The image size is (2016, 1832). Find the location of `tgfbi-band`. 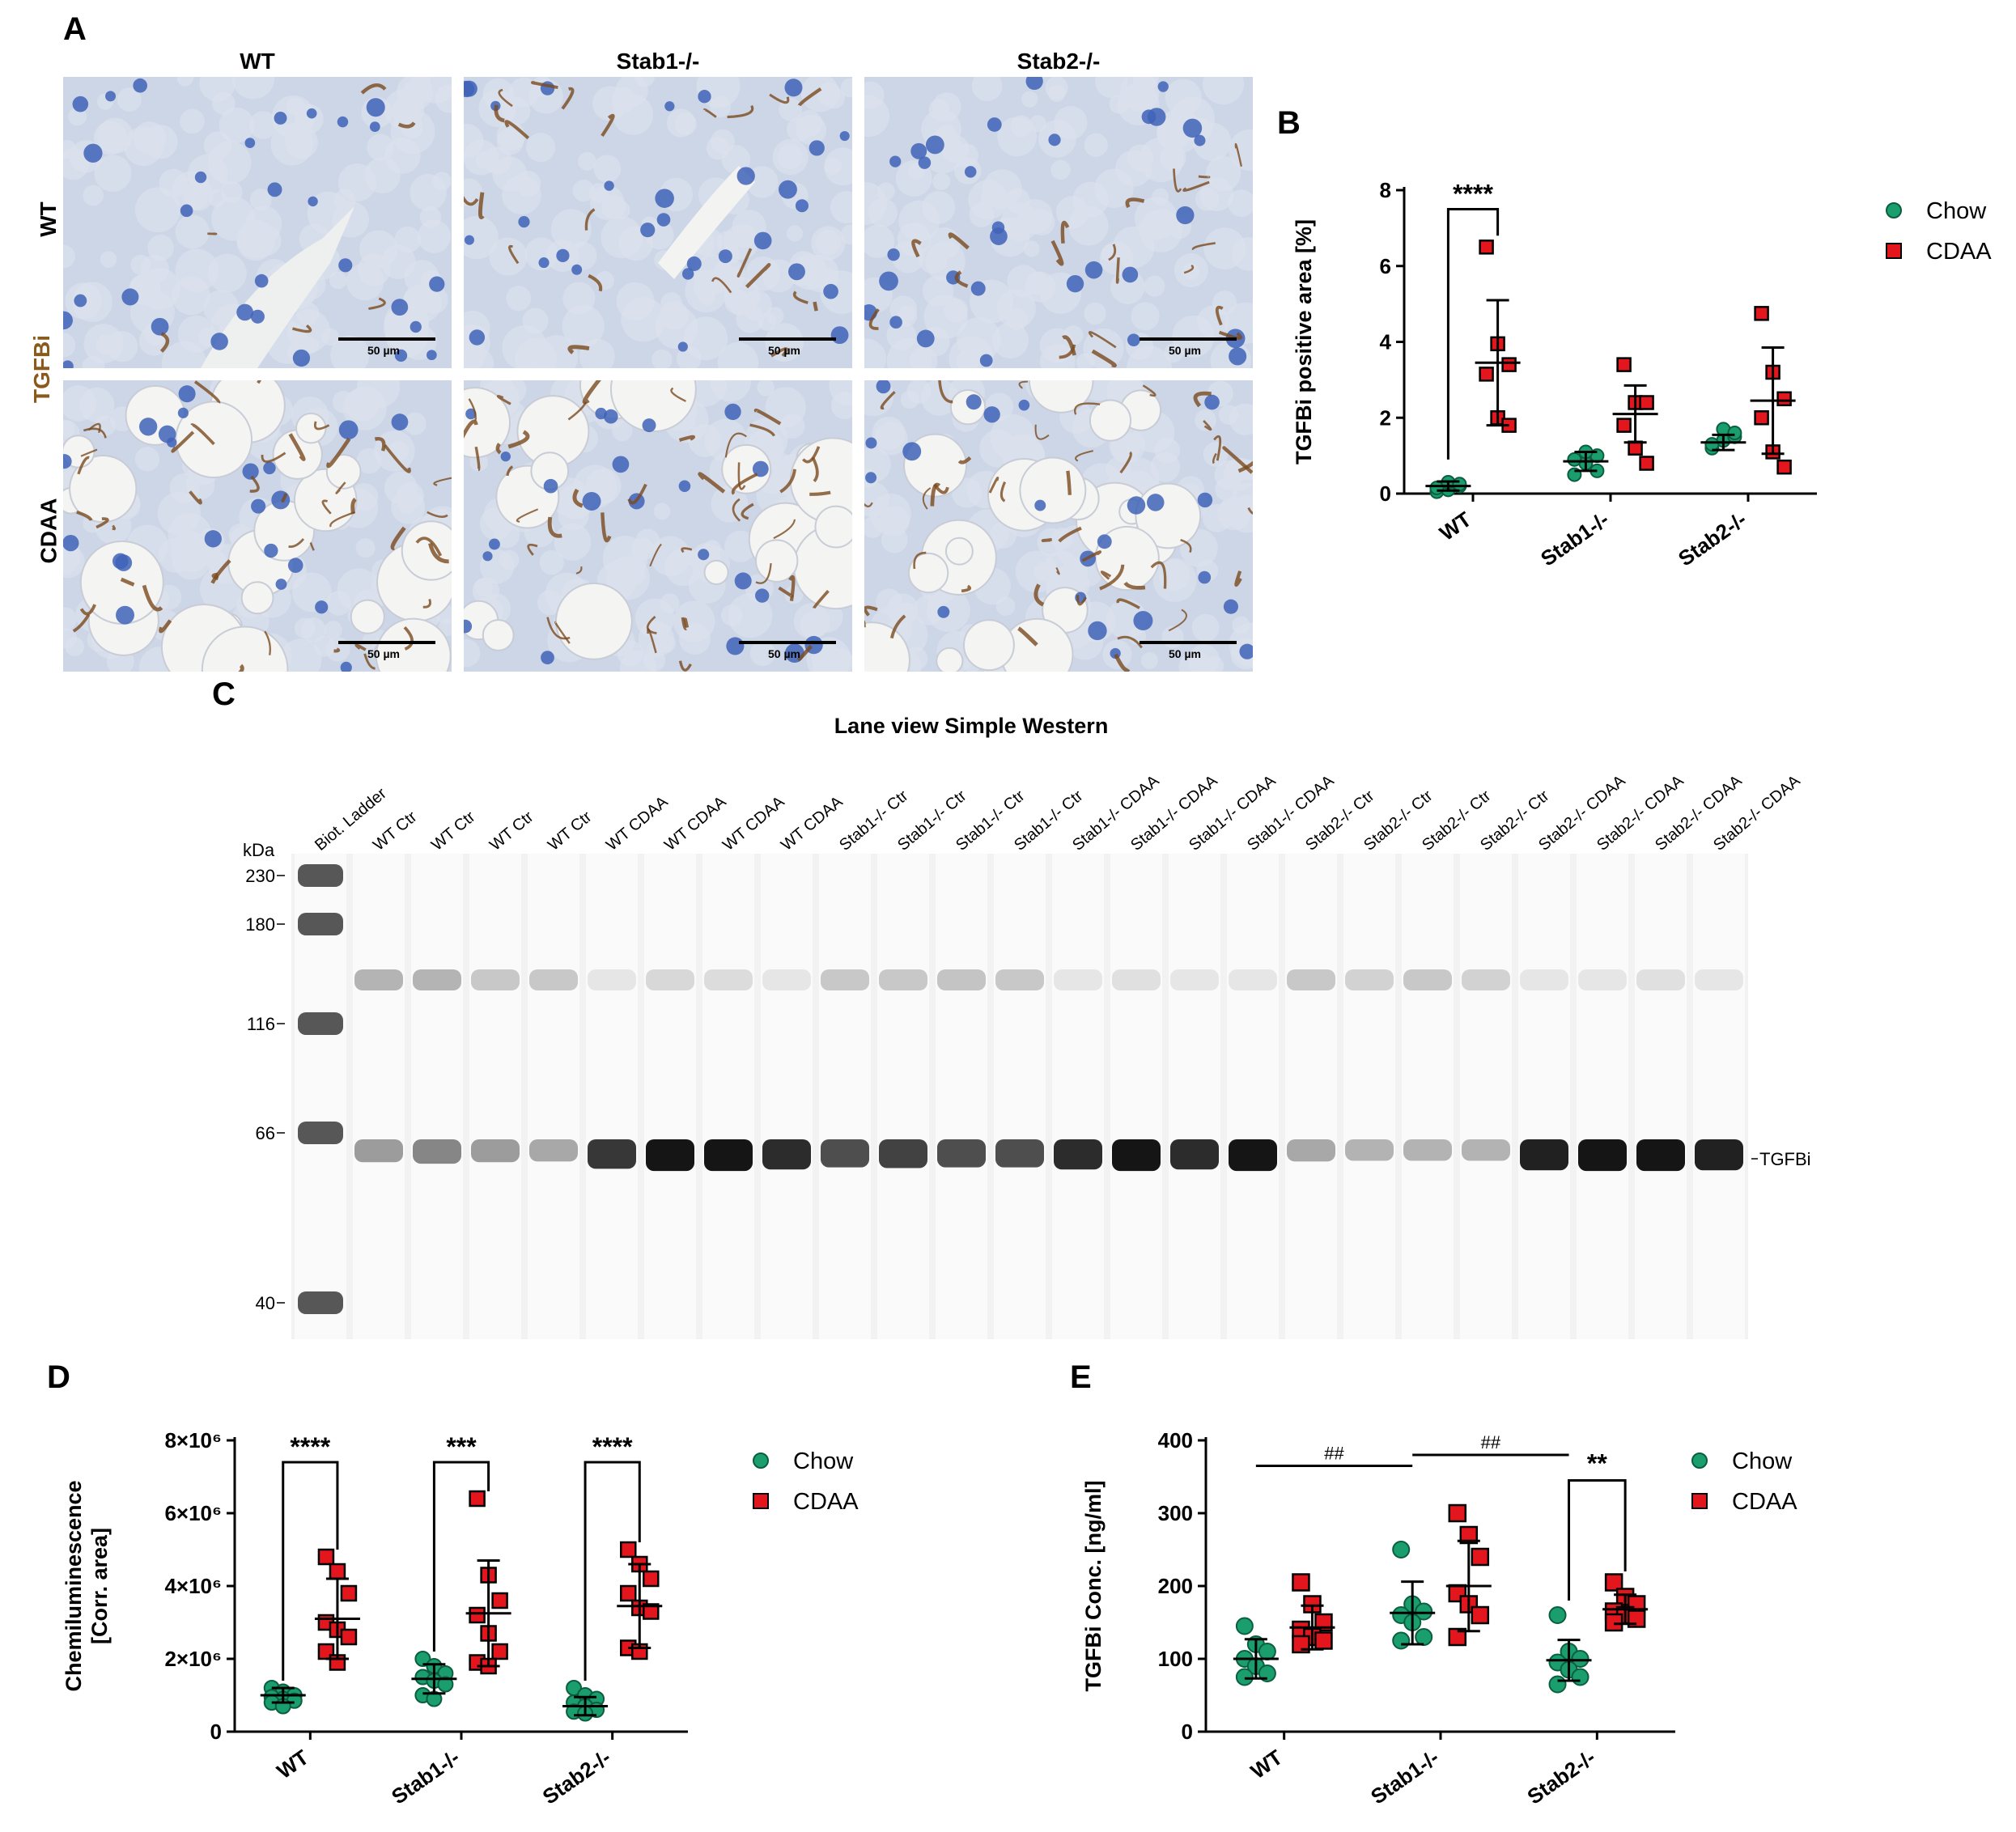

tgfbi-band is located at coordinates (1369, 1150).